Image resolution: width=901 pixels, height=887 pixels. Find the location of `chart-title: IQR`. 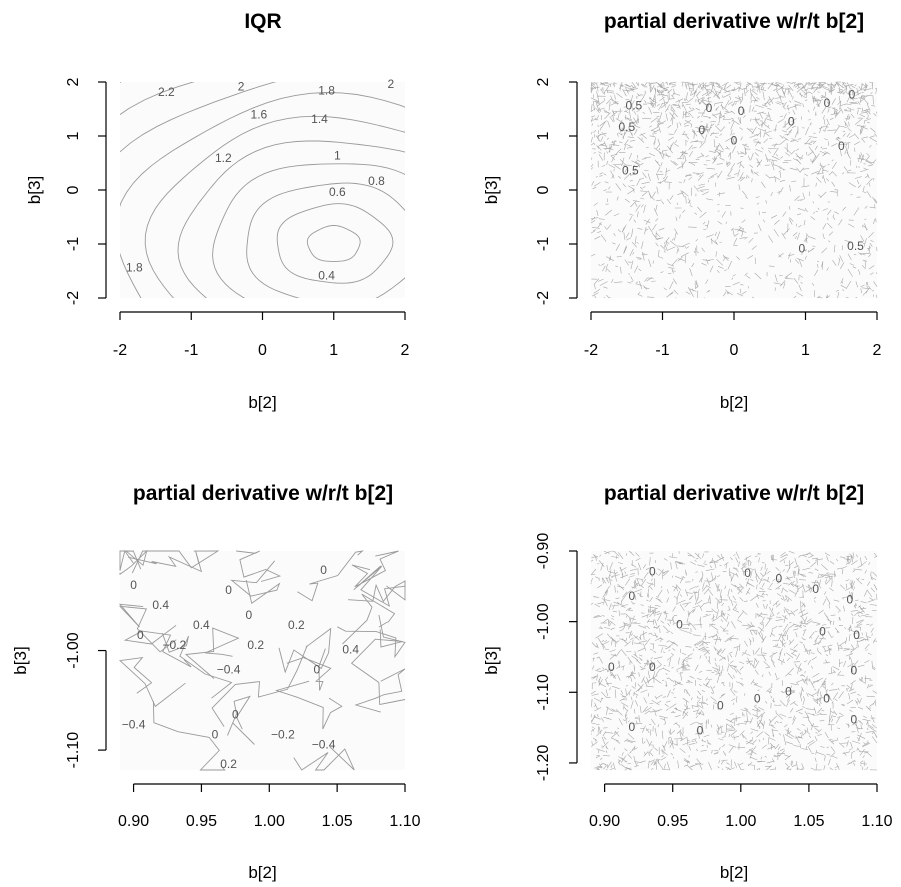

chart-title: IQR is located at coordinates (262, 21).